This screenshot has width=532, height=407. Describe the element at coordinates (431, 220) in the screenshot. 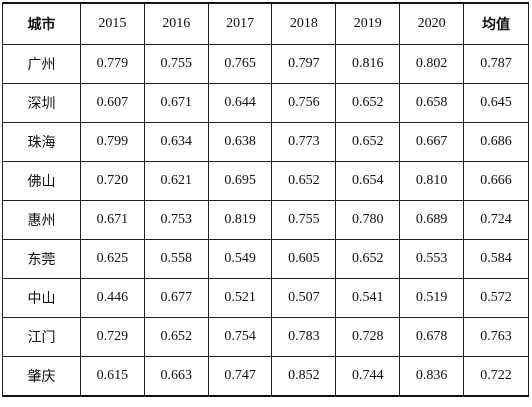

I see `value-cell: 0.689` at that location.